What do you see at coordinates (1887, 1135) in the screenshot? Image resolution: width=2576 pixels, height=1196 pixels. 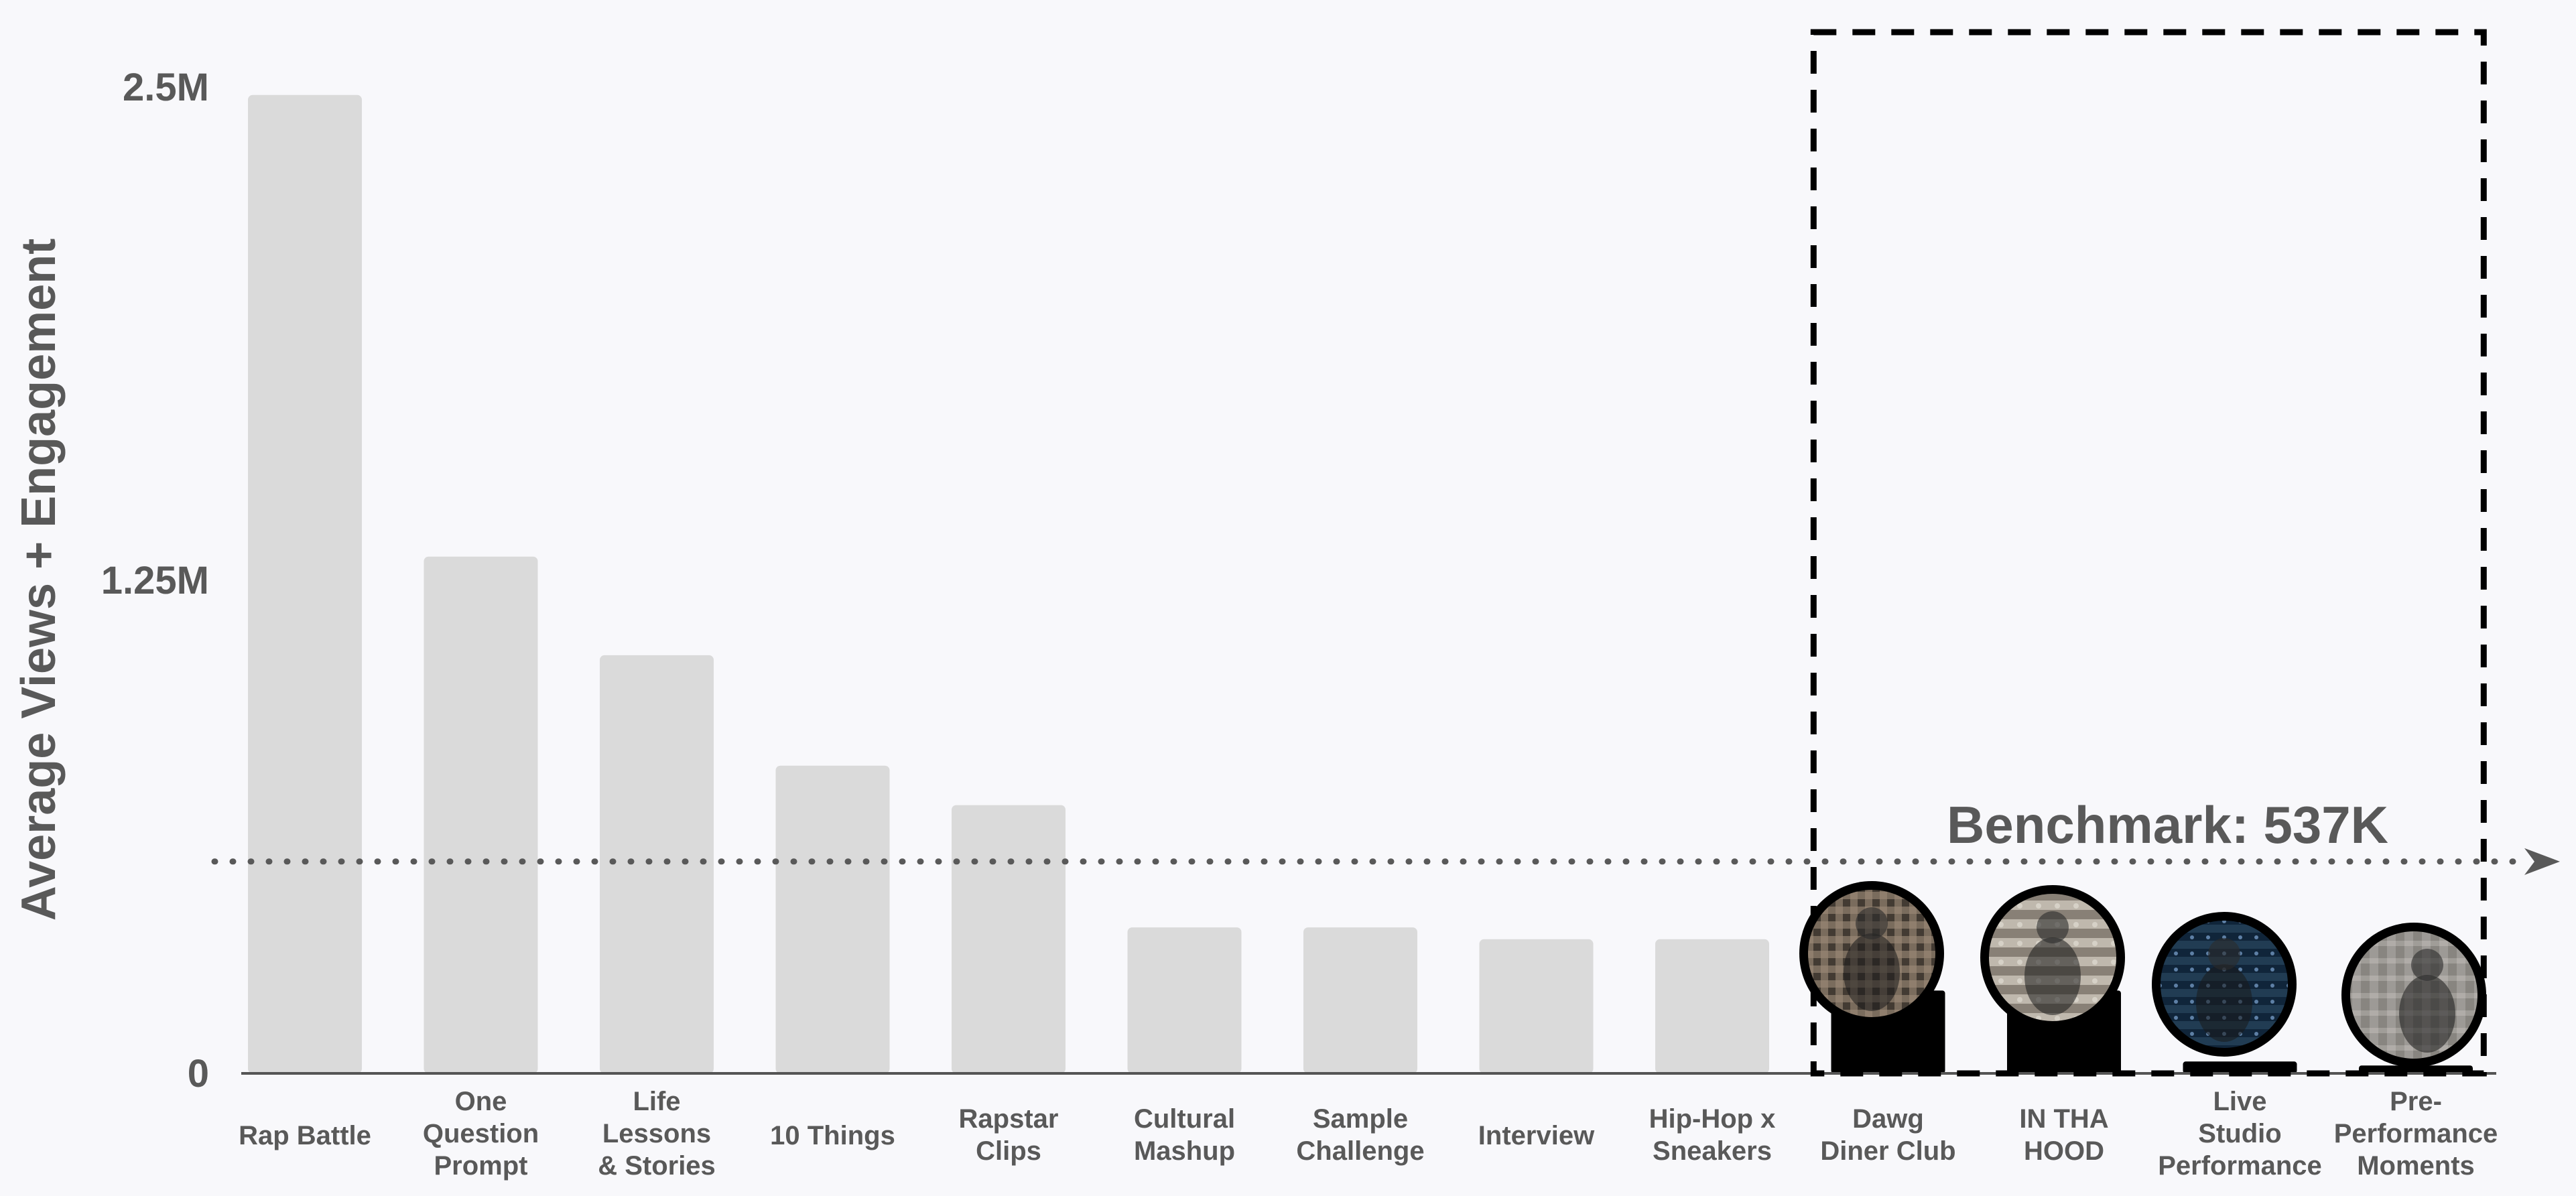 I see `category-label: Dawg Diner Club` at bounding box center [1887, 1135].